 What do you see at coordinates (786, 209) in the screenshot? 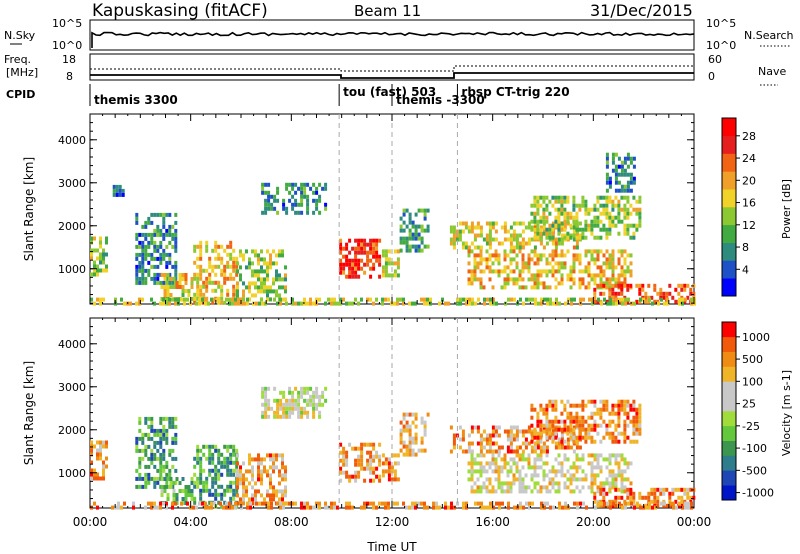
I see `colorbar-label-0: Power [dB]` at bounding box center [786, 209].